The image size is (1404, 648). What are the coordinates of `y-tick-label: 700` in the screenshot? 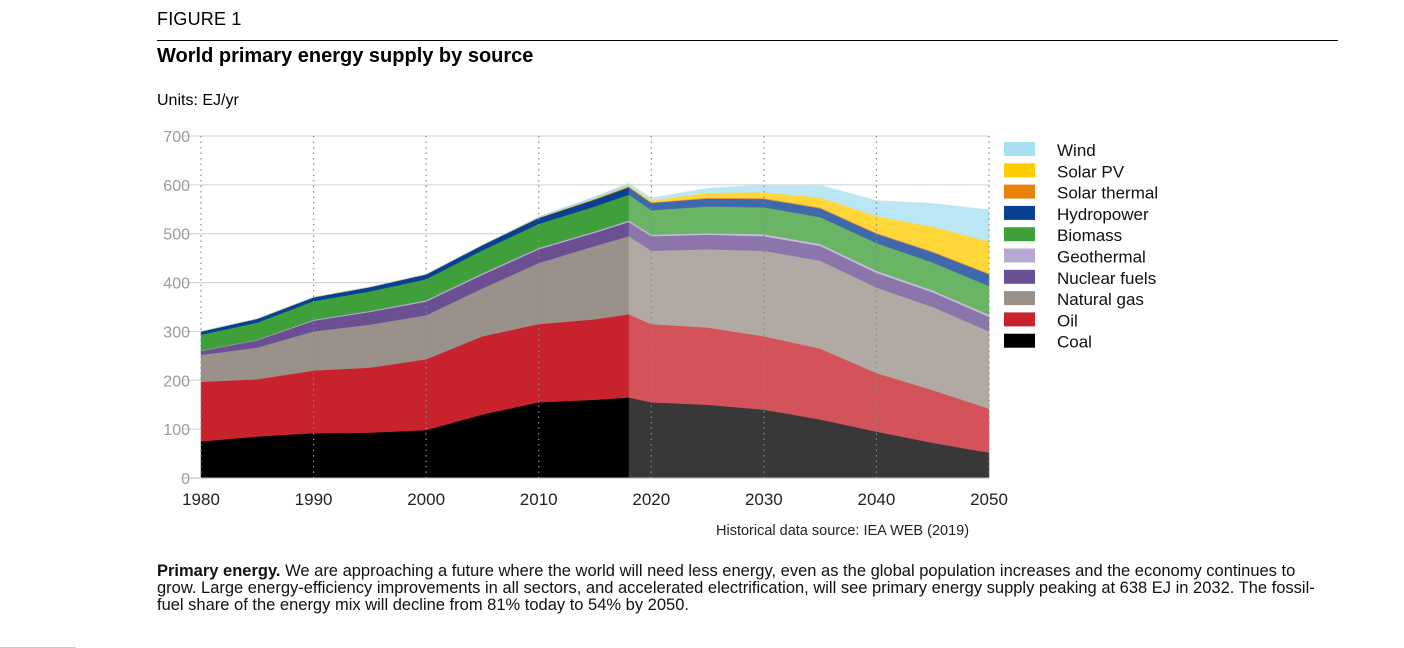 It's located at (176, 137).